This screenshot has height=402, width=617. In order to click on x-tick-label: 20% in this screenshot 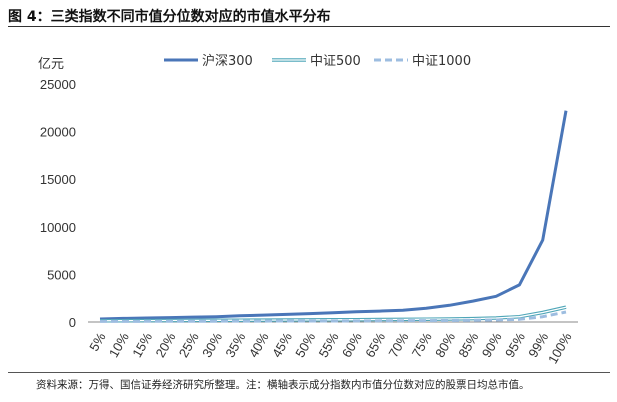, I will do `click(165, 345)`.